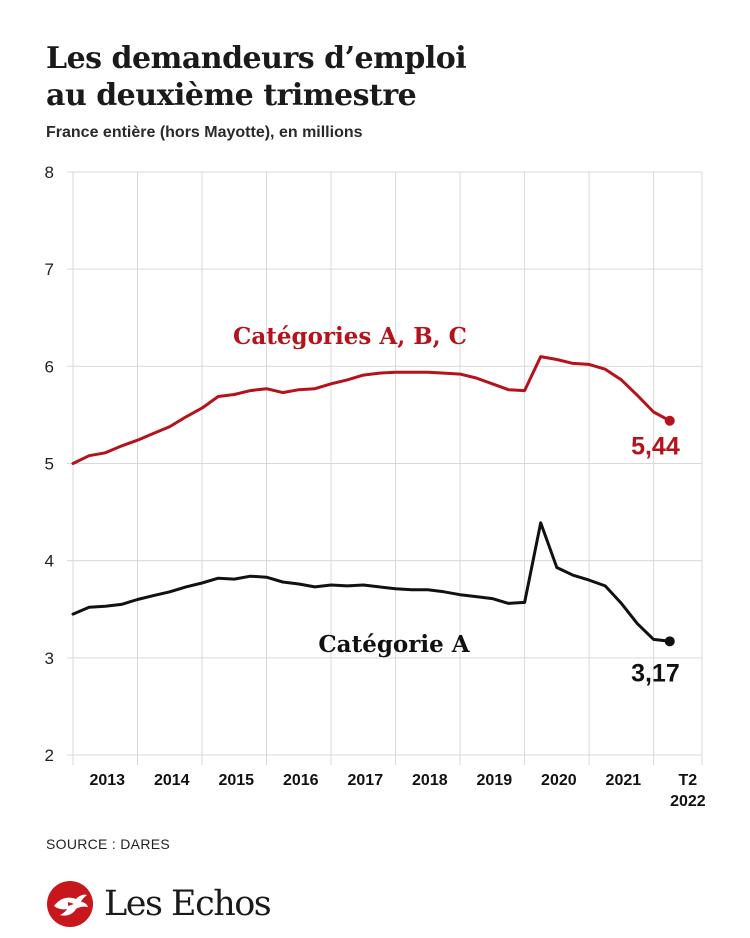  Describe the element at coordinates (49, 561) in the screenshot. I see `y-tick-label: 4` at that location.